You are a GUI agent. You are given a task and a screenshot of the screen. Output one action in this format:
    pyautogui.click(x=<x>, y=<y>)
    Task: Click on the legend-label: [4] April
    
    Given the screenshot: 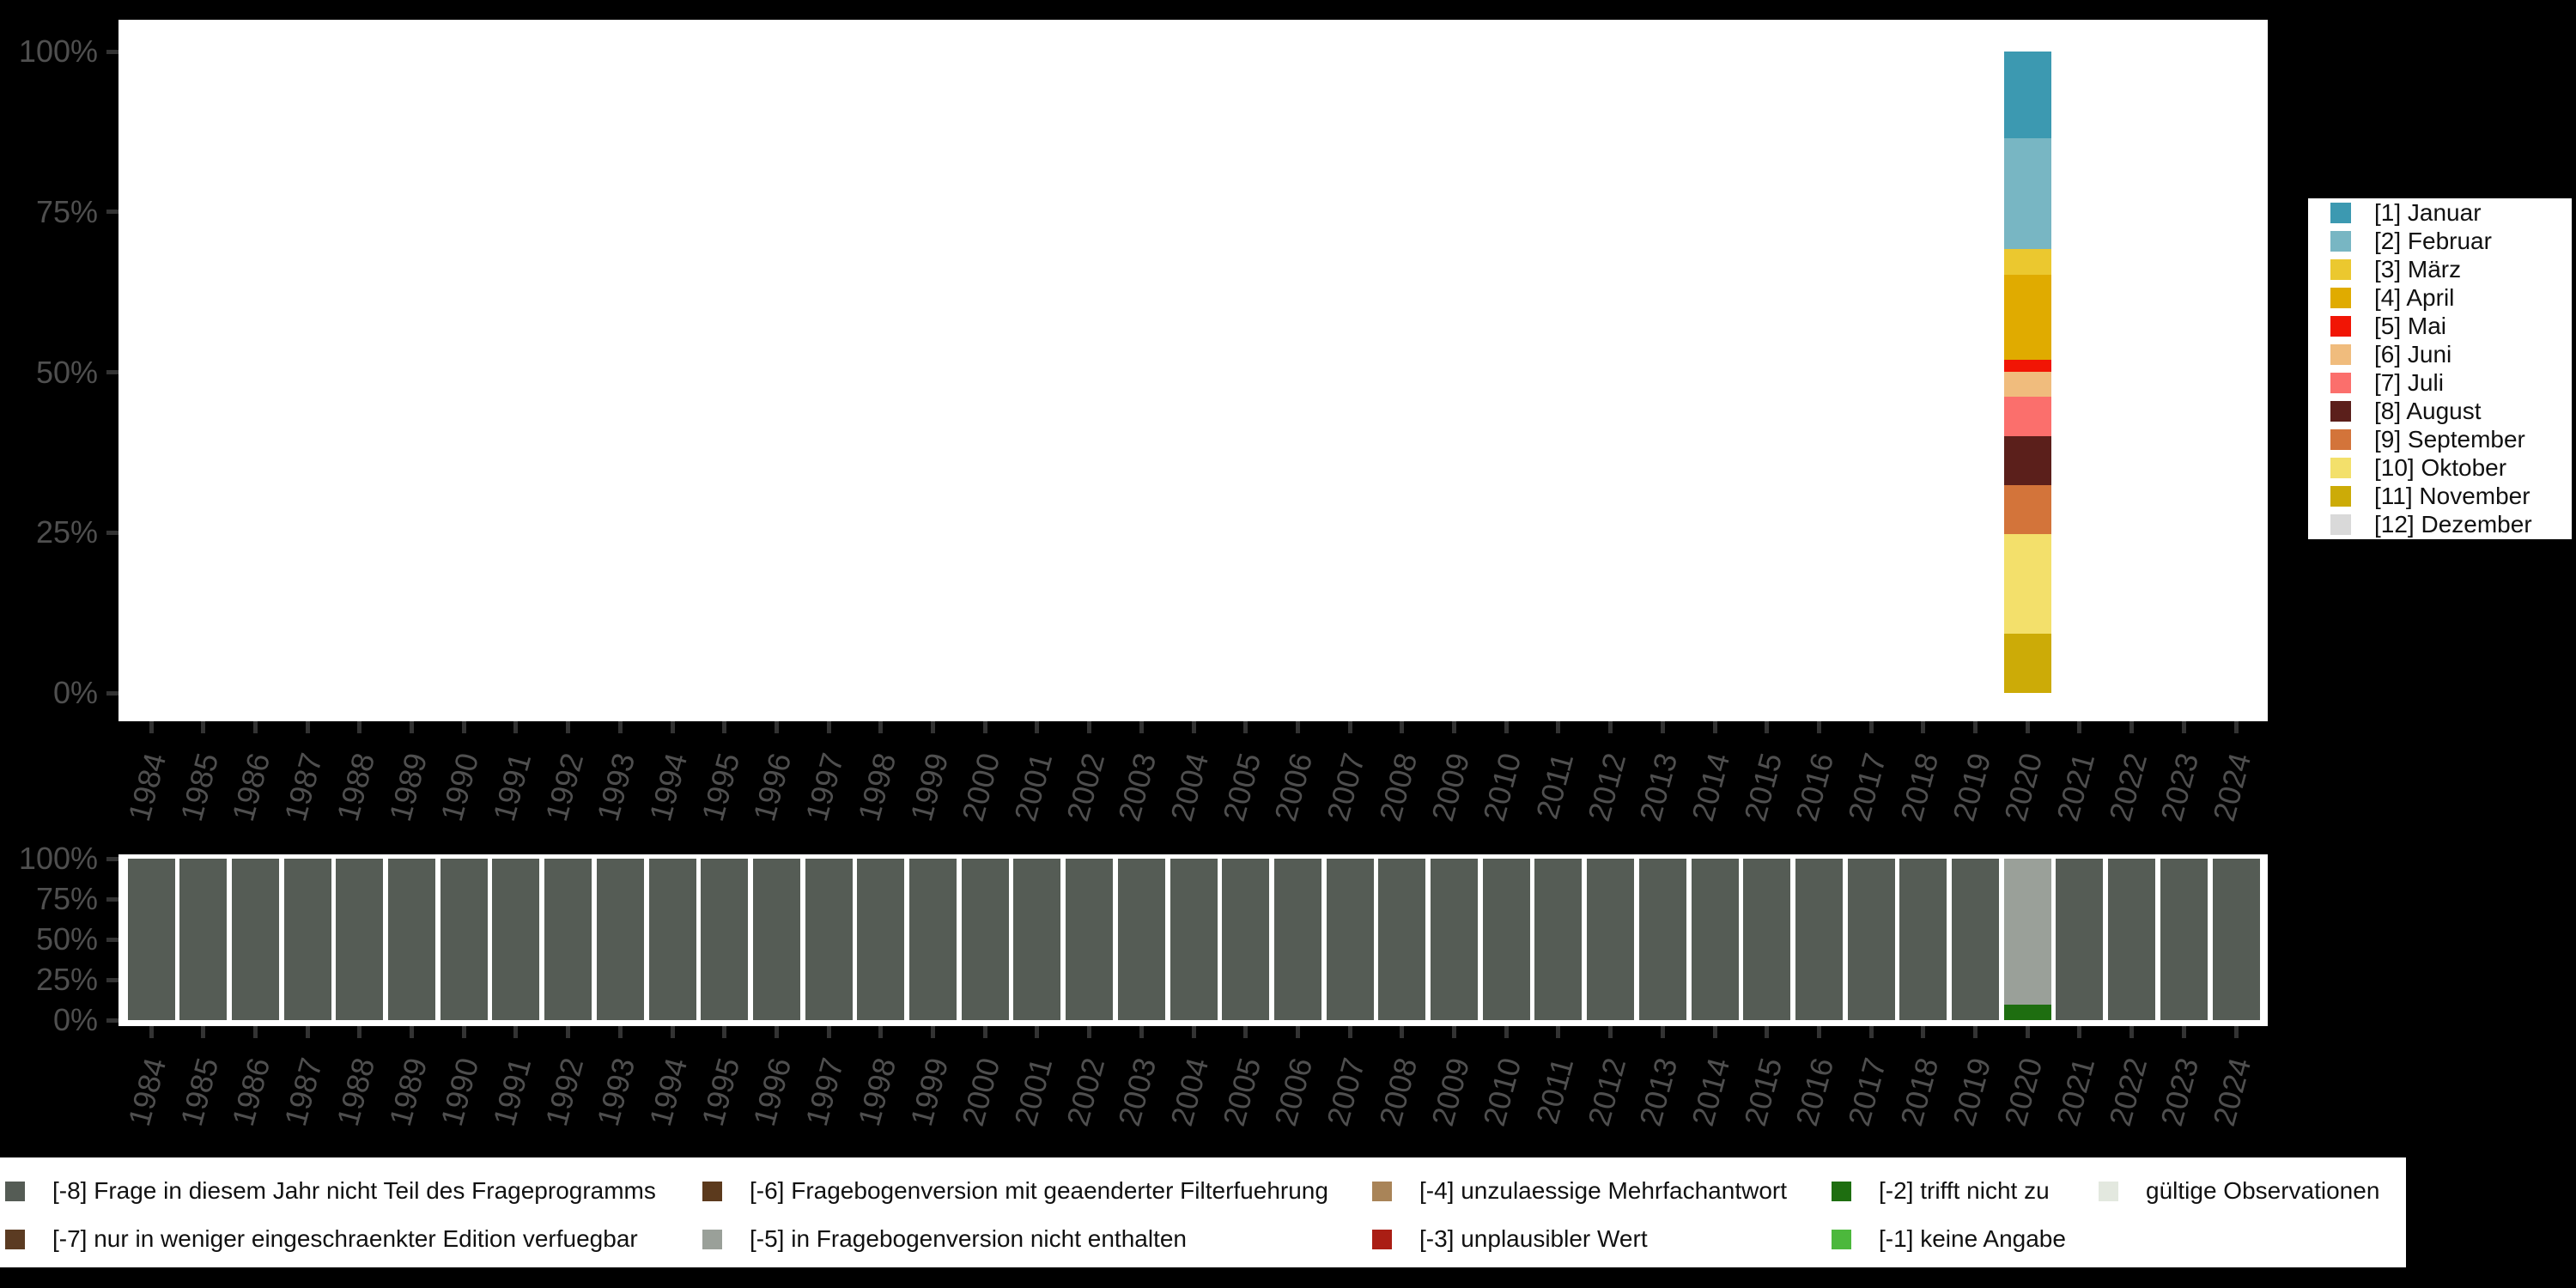 What is the action you would take?
    pyautogui.click(x=2414, y=297)
    